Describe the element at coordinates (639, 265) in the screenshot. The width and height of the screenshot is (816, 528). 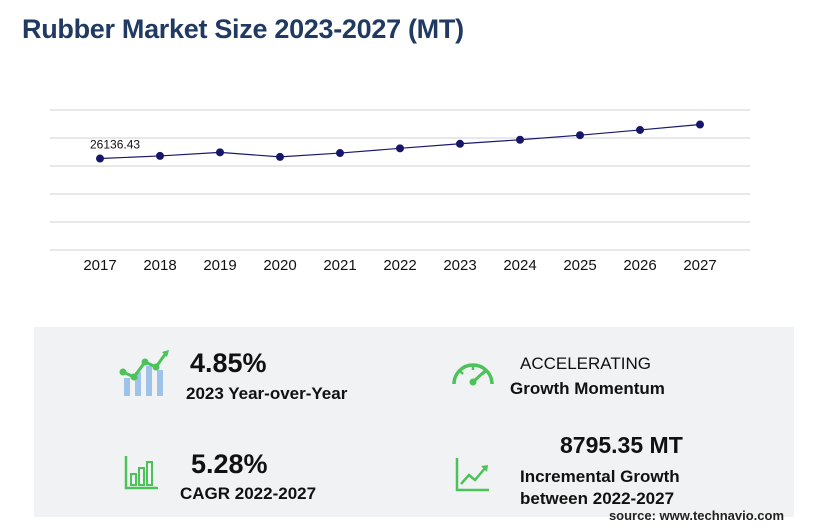
I see `x-tick-label: 2026` at that location.